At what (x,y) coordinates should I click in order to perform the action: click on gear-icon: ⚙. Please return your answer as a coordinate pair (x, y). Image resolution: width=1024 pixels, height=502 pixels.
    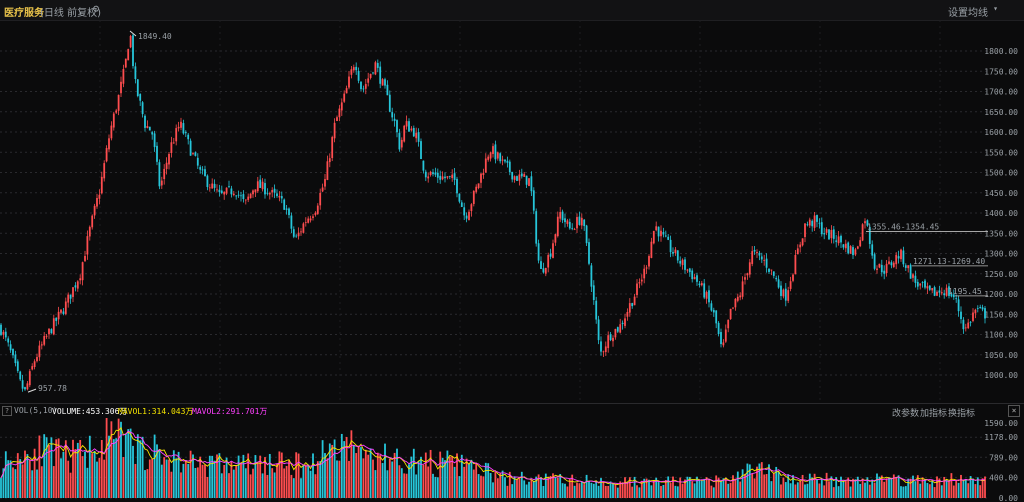
    Looking at the image, I should click on (96, 8).